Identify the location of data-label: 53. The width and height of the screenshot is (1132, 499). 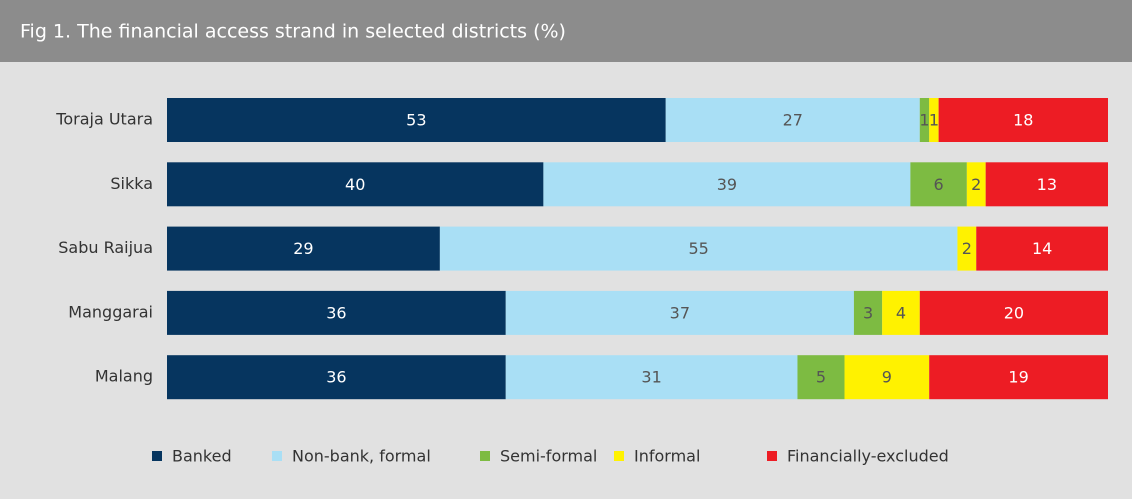
(416, 120).